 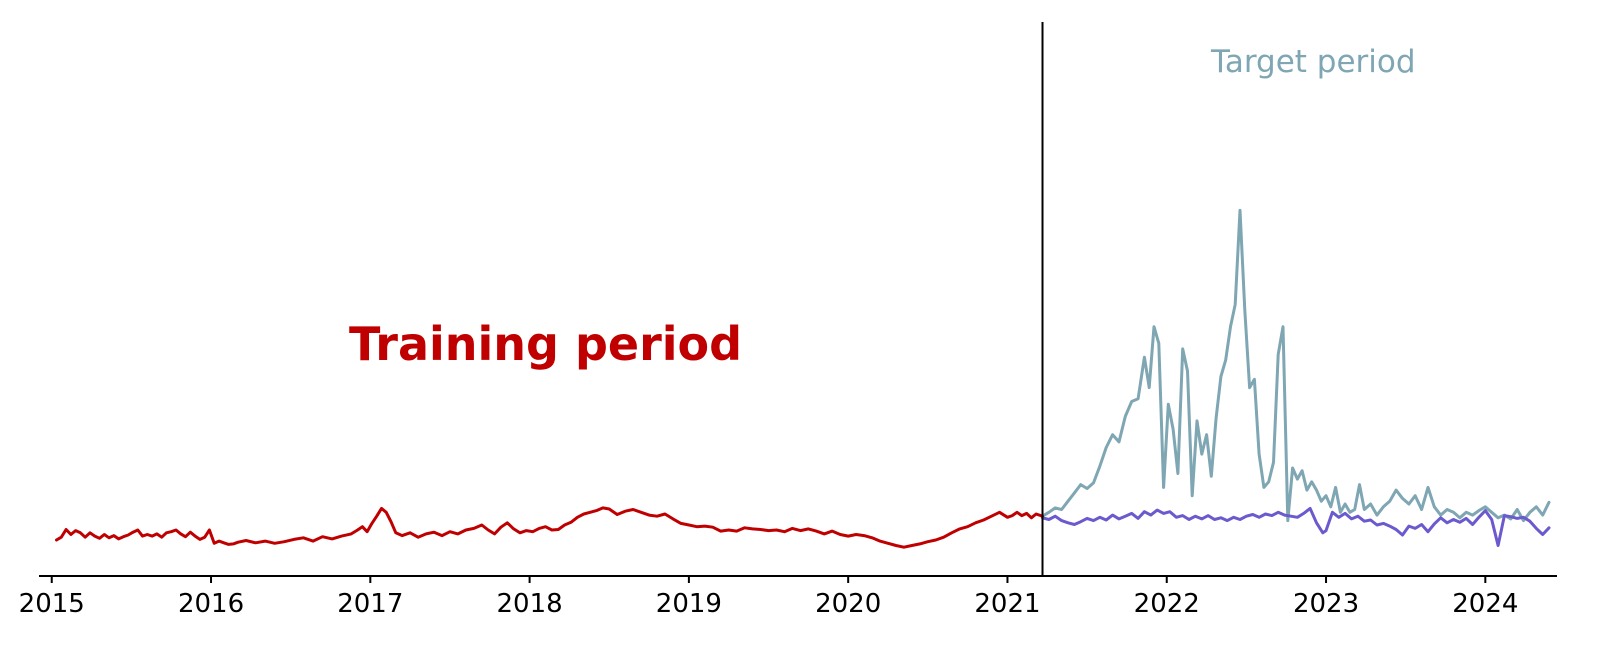 What do you see at coordinates (530, 604) in the screenshot?
I see `x-tick-label: 2018` at bounding box center [530, 604].